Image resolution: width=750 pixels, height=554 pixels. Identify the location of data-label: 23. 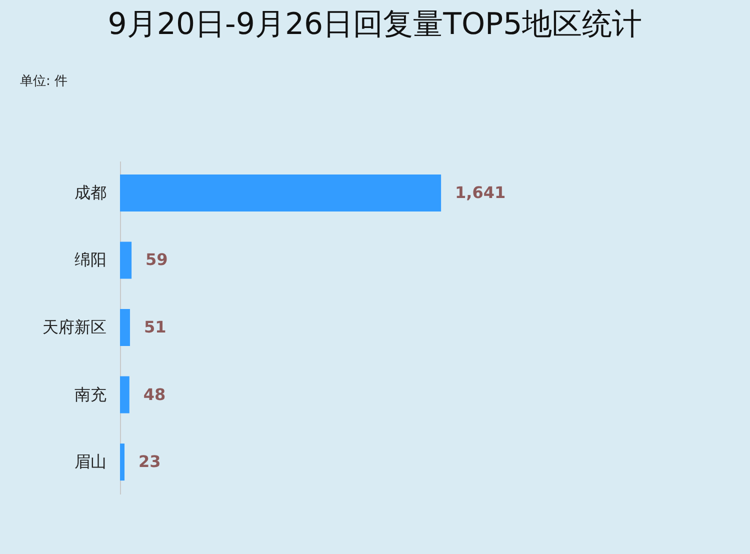
(149, 462).